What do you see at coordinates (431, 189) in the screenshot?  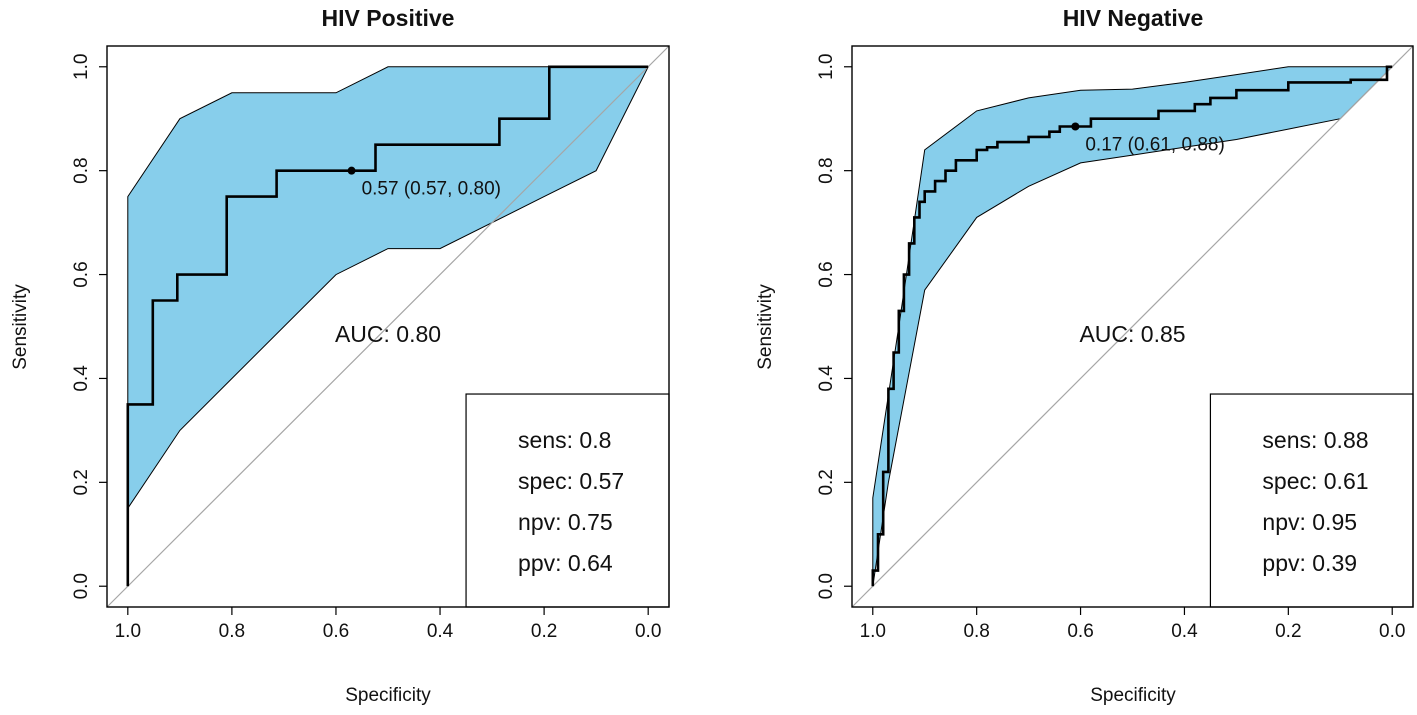 I see `threshold-label: 0.57 (0.57, 0.80)` at bounding box center [431, 189].